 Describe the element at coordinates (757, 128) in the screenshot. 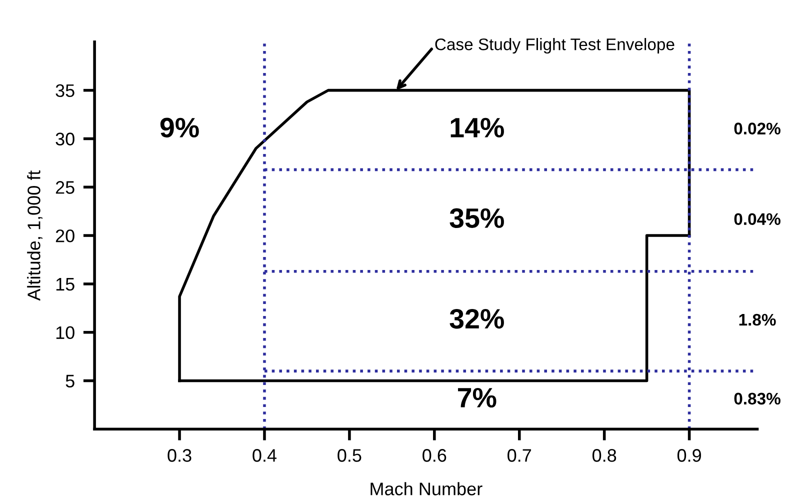

I see `annotation: 0.02%` at that location.